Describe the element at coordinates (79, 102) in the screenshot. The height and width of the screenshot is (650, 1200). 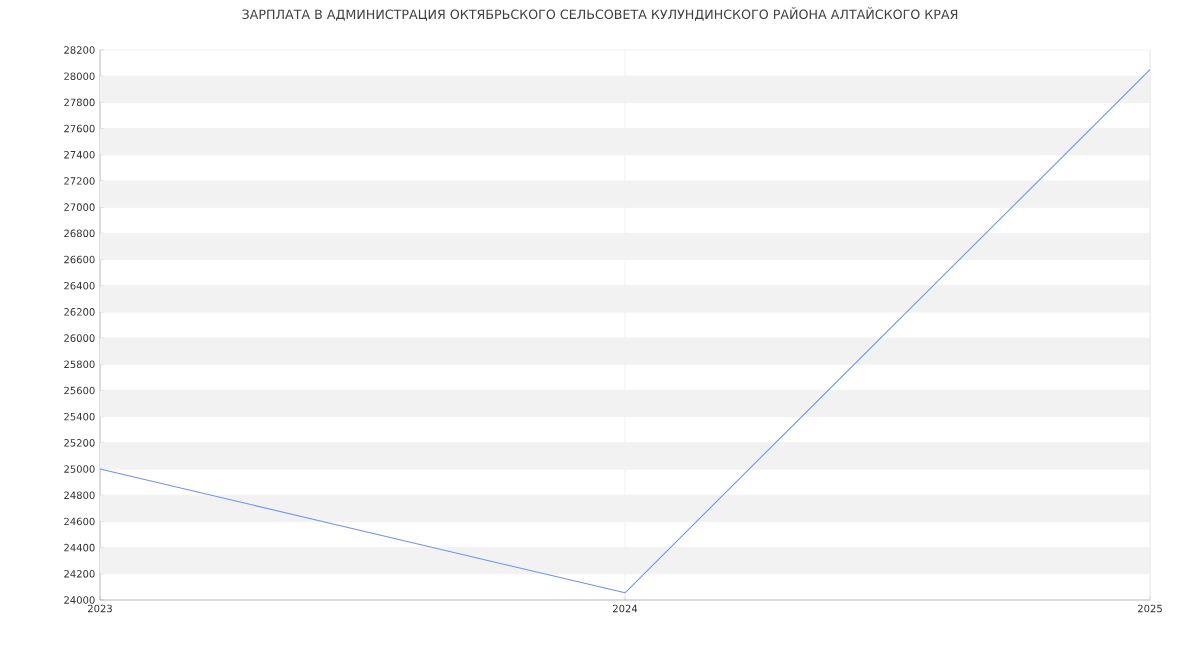
I see `y-tick-label: 27800` at that location.